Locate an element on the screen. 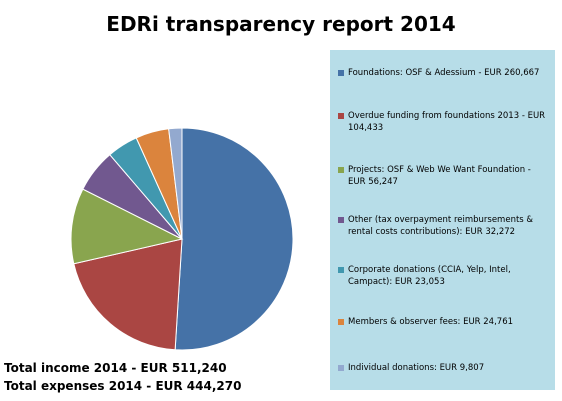 The image size is (562, 401). legend-label: Individual donations: EUR 9,807 is located at coordinates (416, 368).